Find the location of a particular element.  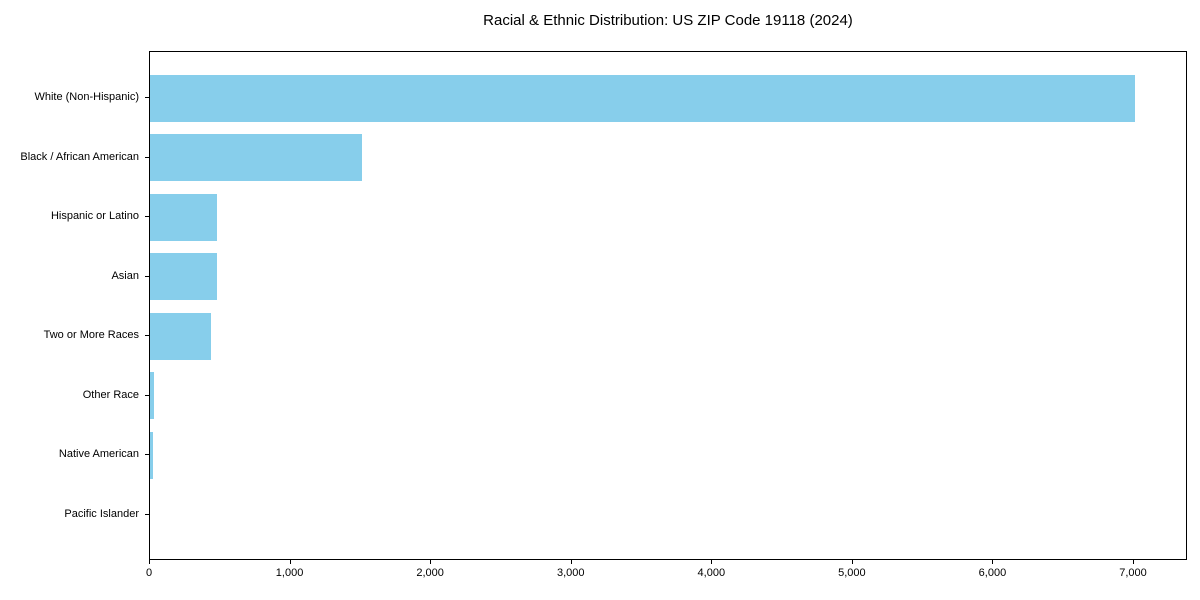

x-axis-tick-label: 1,000 is located at coordinates (289, 573).